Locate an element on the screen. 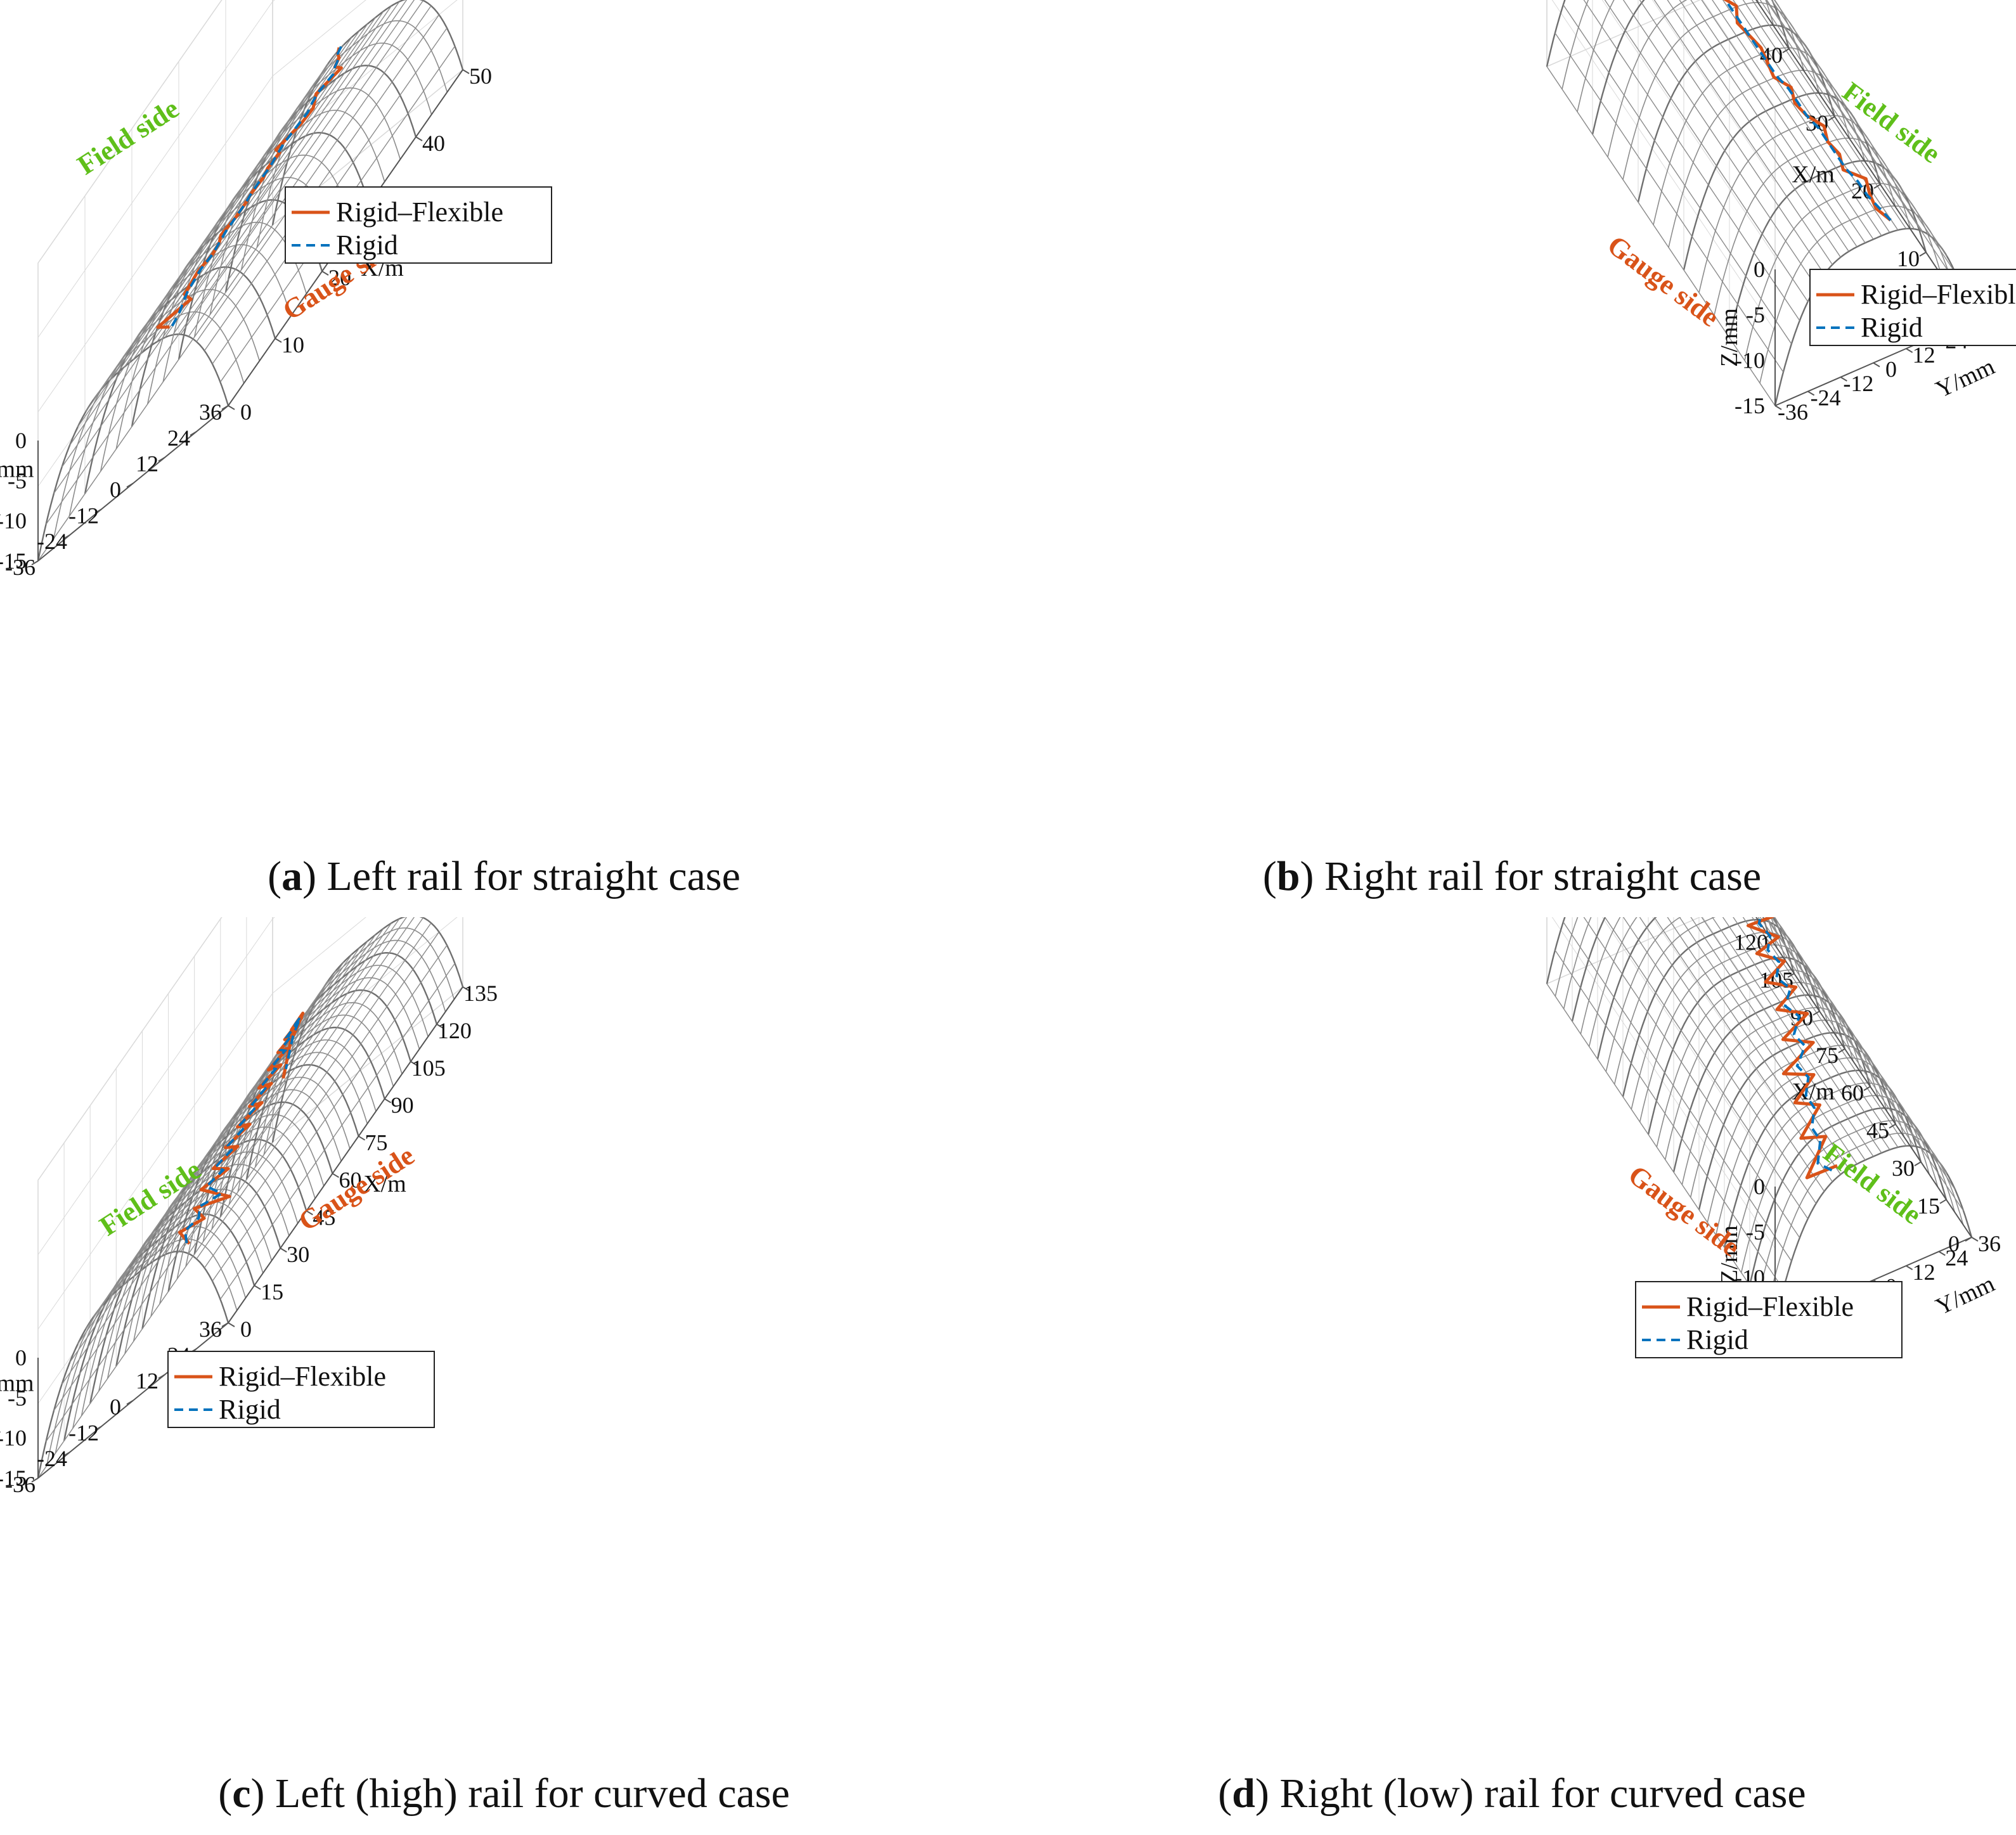 The image size is (2016, 1835). z-tick-label: 0 is located at coordinates (21, 1357).